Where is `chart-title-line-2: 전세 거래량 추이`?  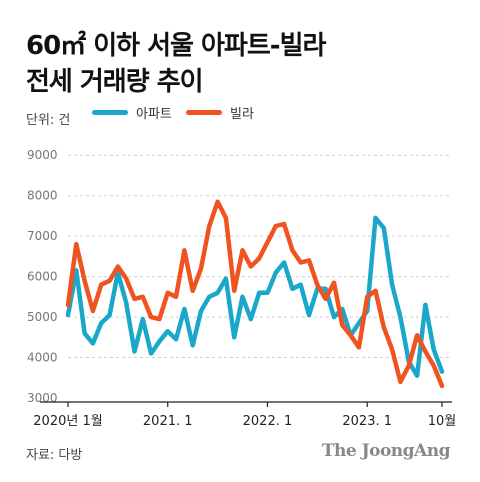 chart-title-line-2: 전세 거래량 추이 is located at coordinates (115, 82).